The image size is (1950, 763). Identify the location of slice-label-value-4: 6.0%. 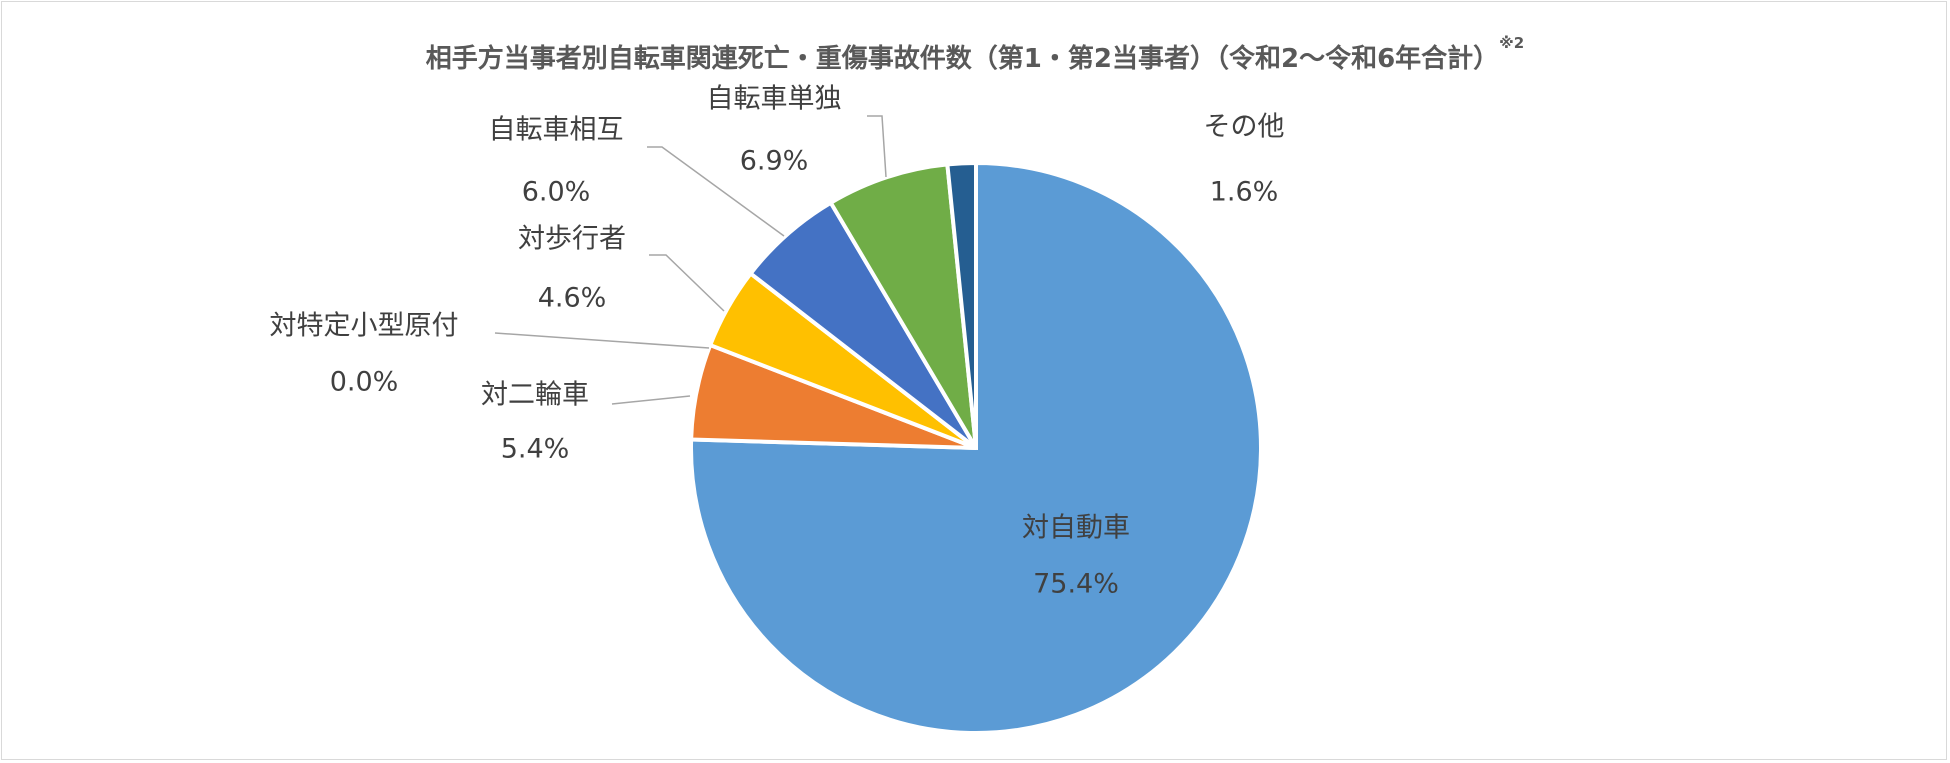
(556, 192).